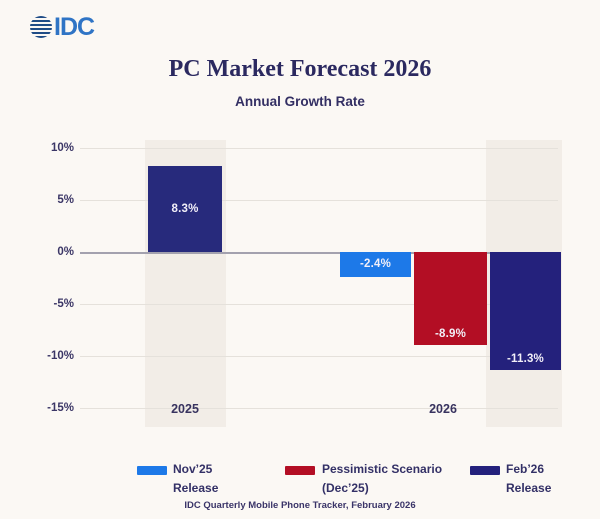  What do you see at coordinates (65, 200) in the screenshot?
I see `y-axis-tick-label: 5%` at bounding box center [65, 200].